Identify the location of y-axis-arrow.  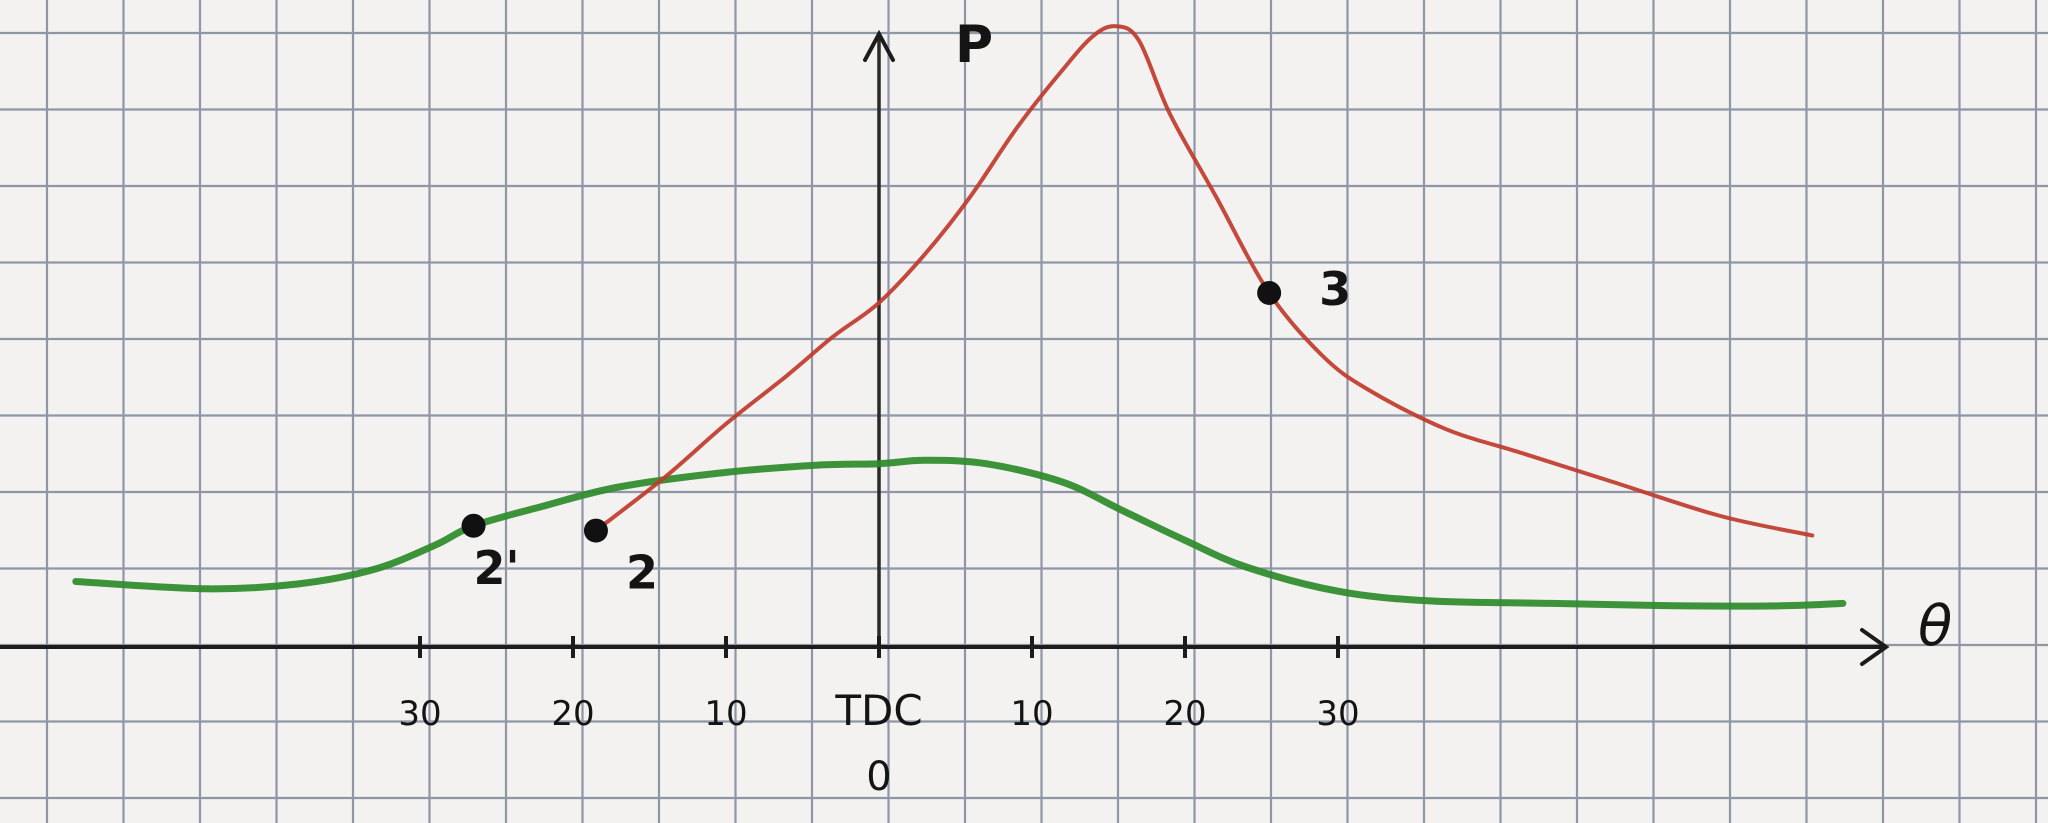
(879, 45).